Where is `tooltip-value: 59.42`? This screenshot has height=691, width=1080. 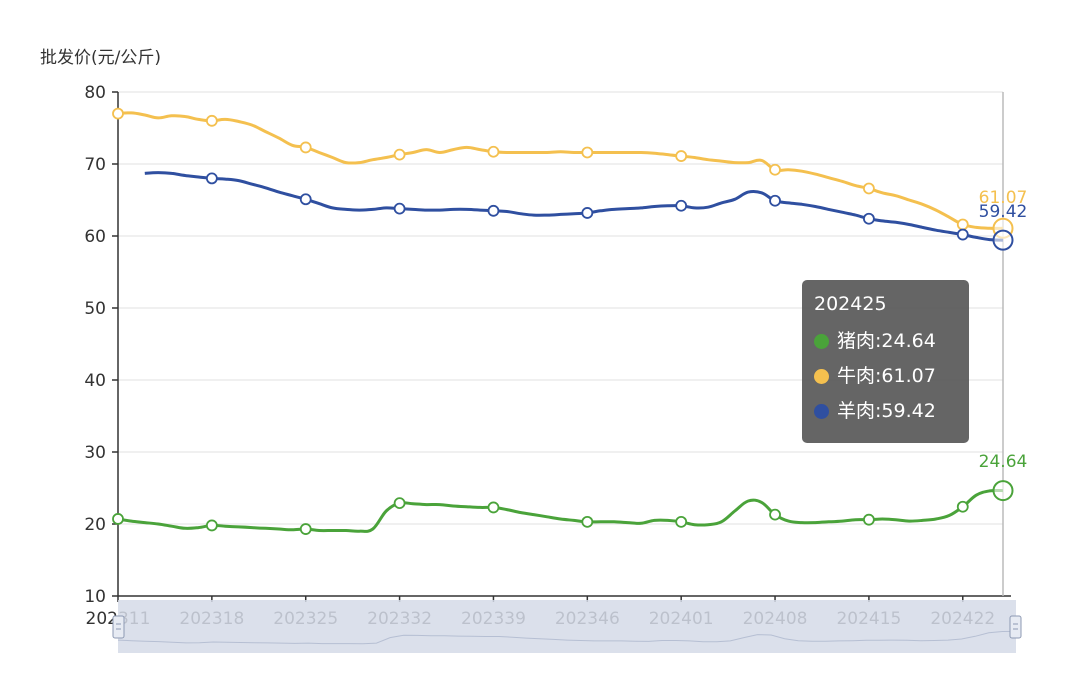 tooltip-value: 59.42 is located at coordinates (908, 411).